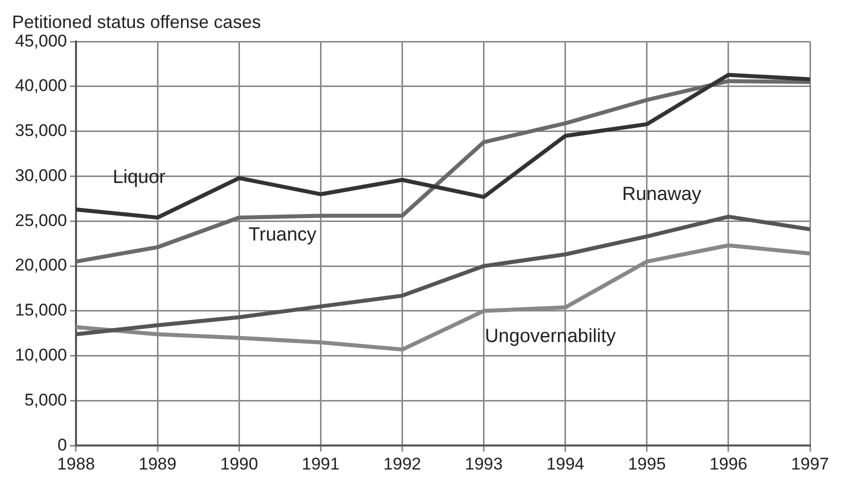  I want to click on y-tick-label: 45,000, so click(40, 40).